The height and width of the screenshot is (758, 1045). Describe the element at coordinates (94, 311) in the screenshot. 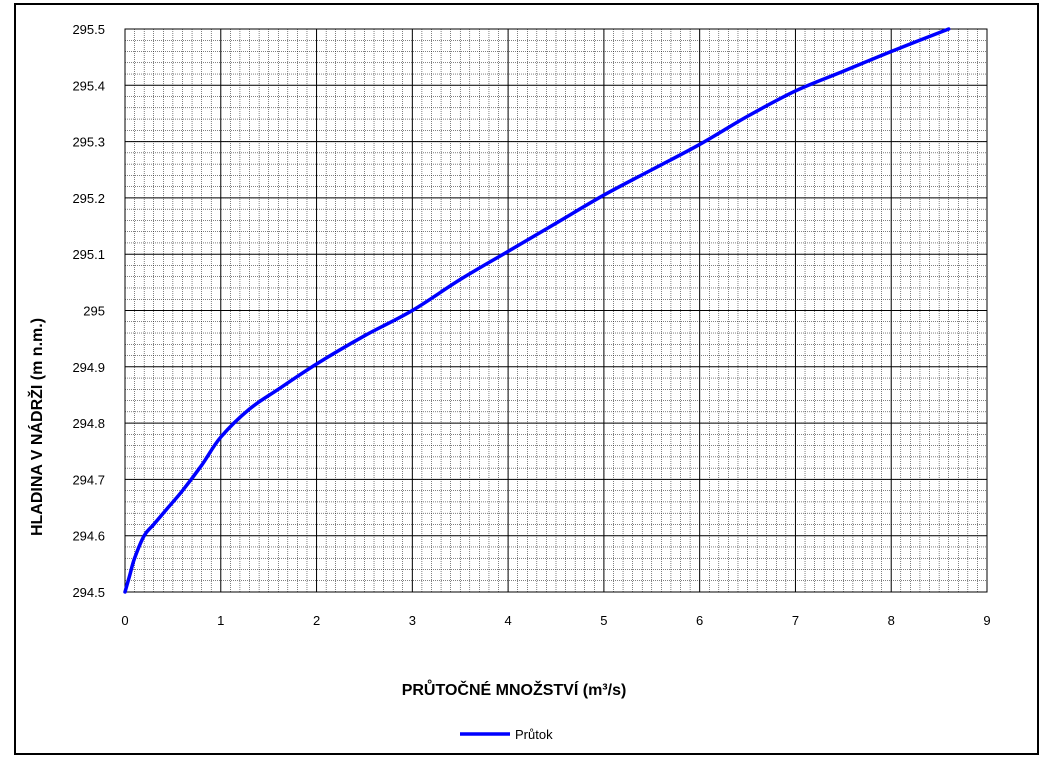

I see `y-tick-label: 295` at that location.